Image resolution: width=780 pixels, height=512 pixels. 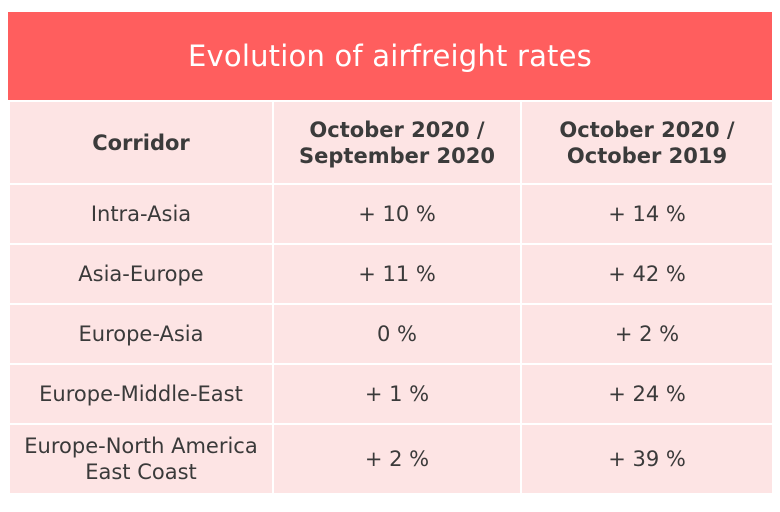 What do you see at coordinates (397, 334) in the screenshot?
I see `mom-cell: 0 %` at bounding box center [397, 334].